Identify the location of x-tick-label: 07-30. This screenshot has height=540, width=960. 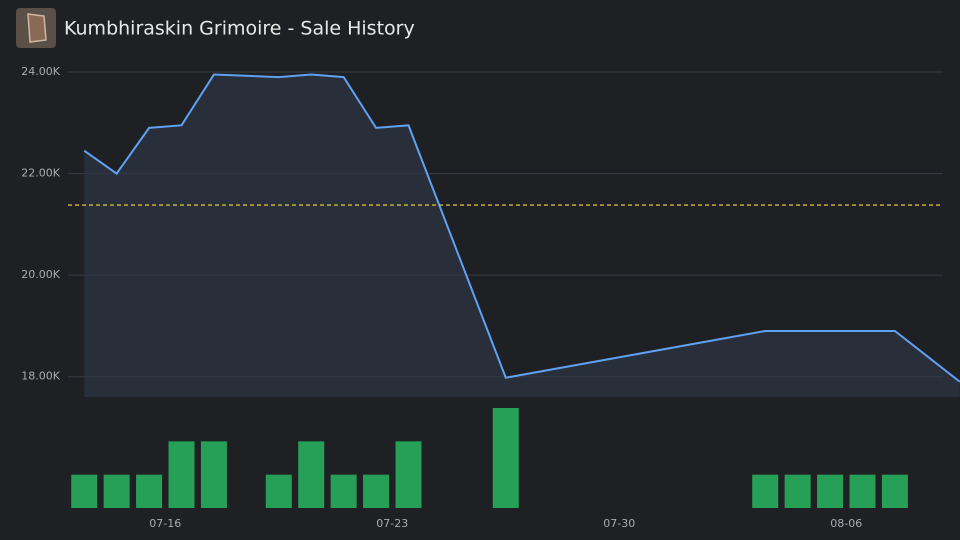
(619, 523).